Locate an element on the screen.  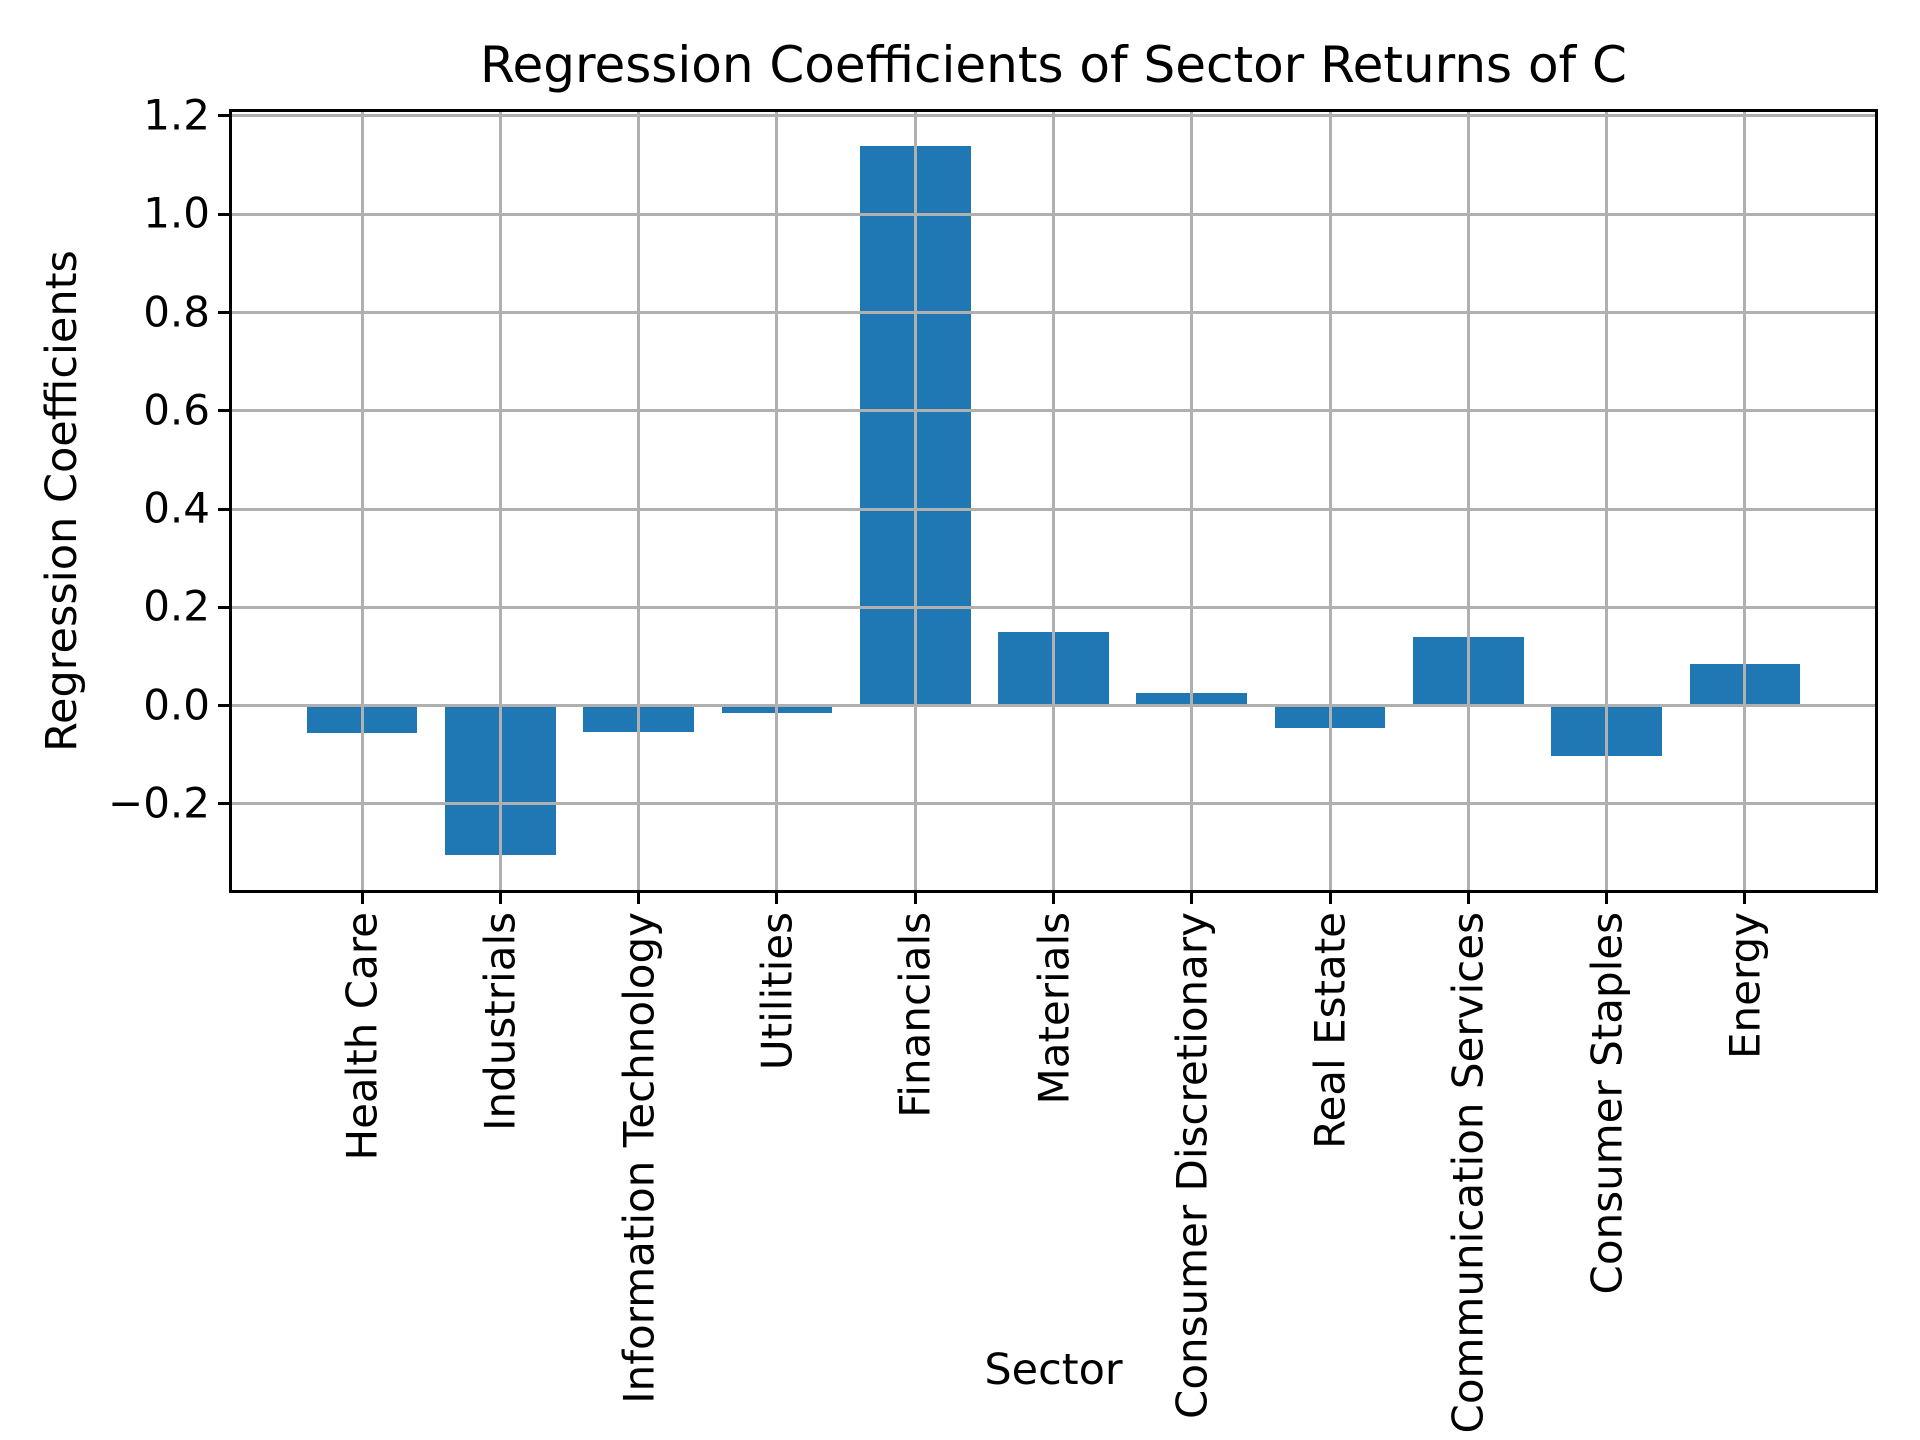
x-axis-label: Sector is located at coordinates (1053, 1370).